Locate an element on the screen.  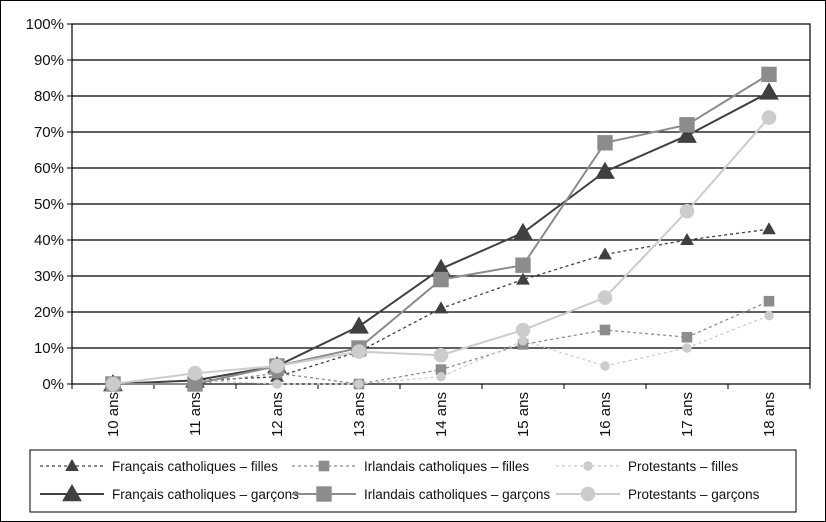
legend-label: Protestants – filles is located at coordinates (683, 466).